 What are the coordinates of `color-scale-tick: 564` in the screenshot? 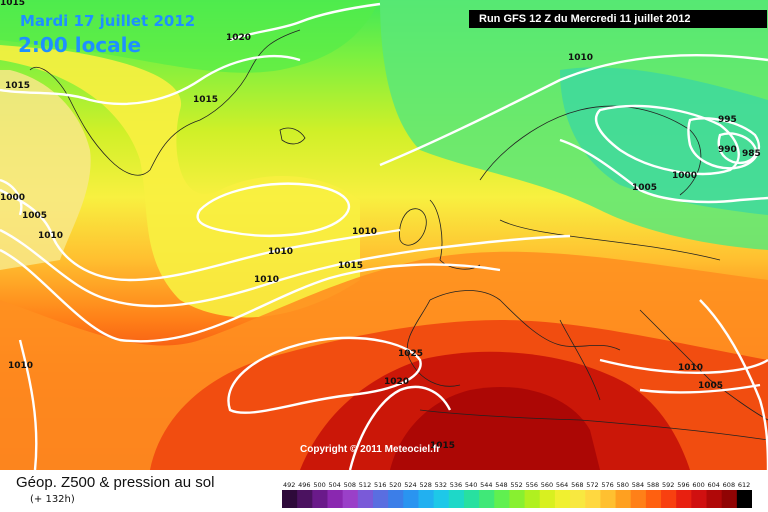 It's located at (562, 485).